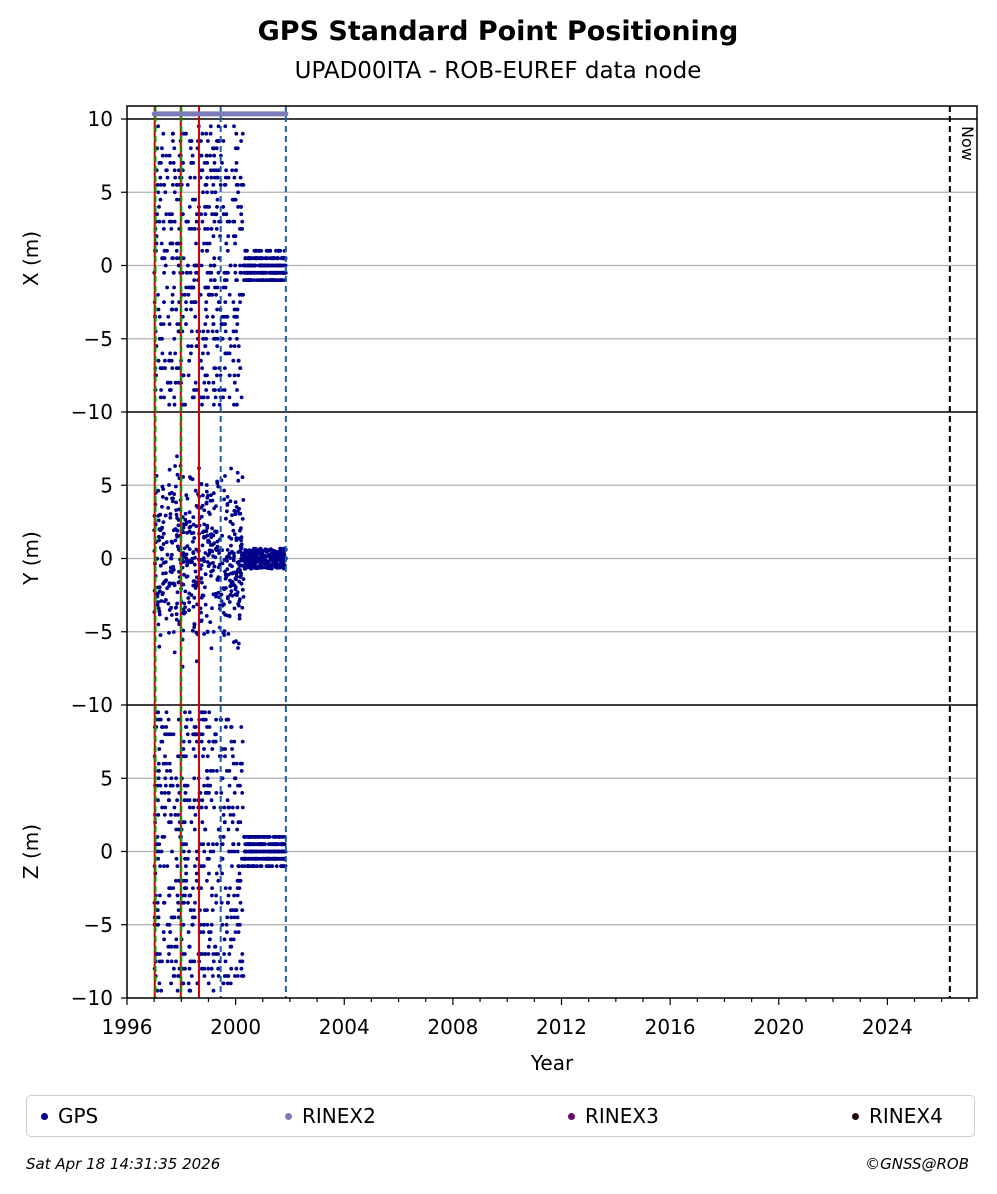  Describe the element at coordinates (31, 558) in the screenshot. I see `ylabel-y: Y (m)` at that location.